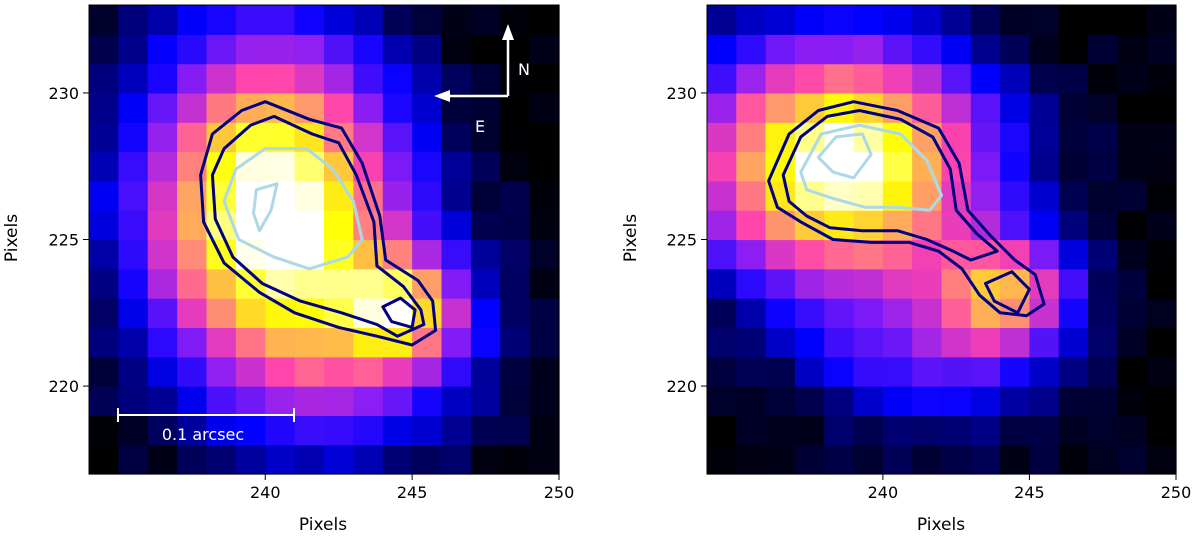 This screenshot has height=539, width=1200. I want to click on y-axis-label: Pixels, so click(12, 238).